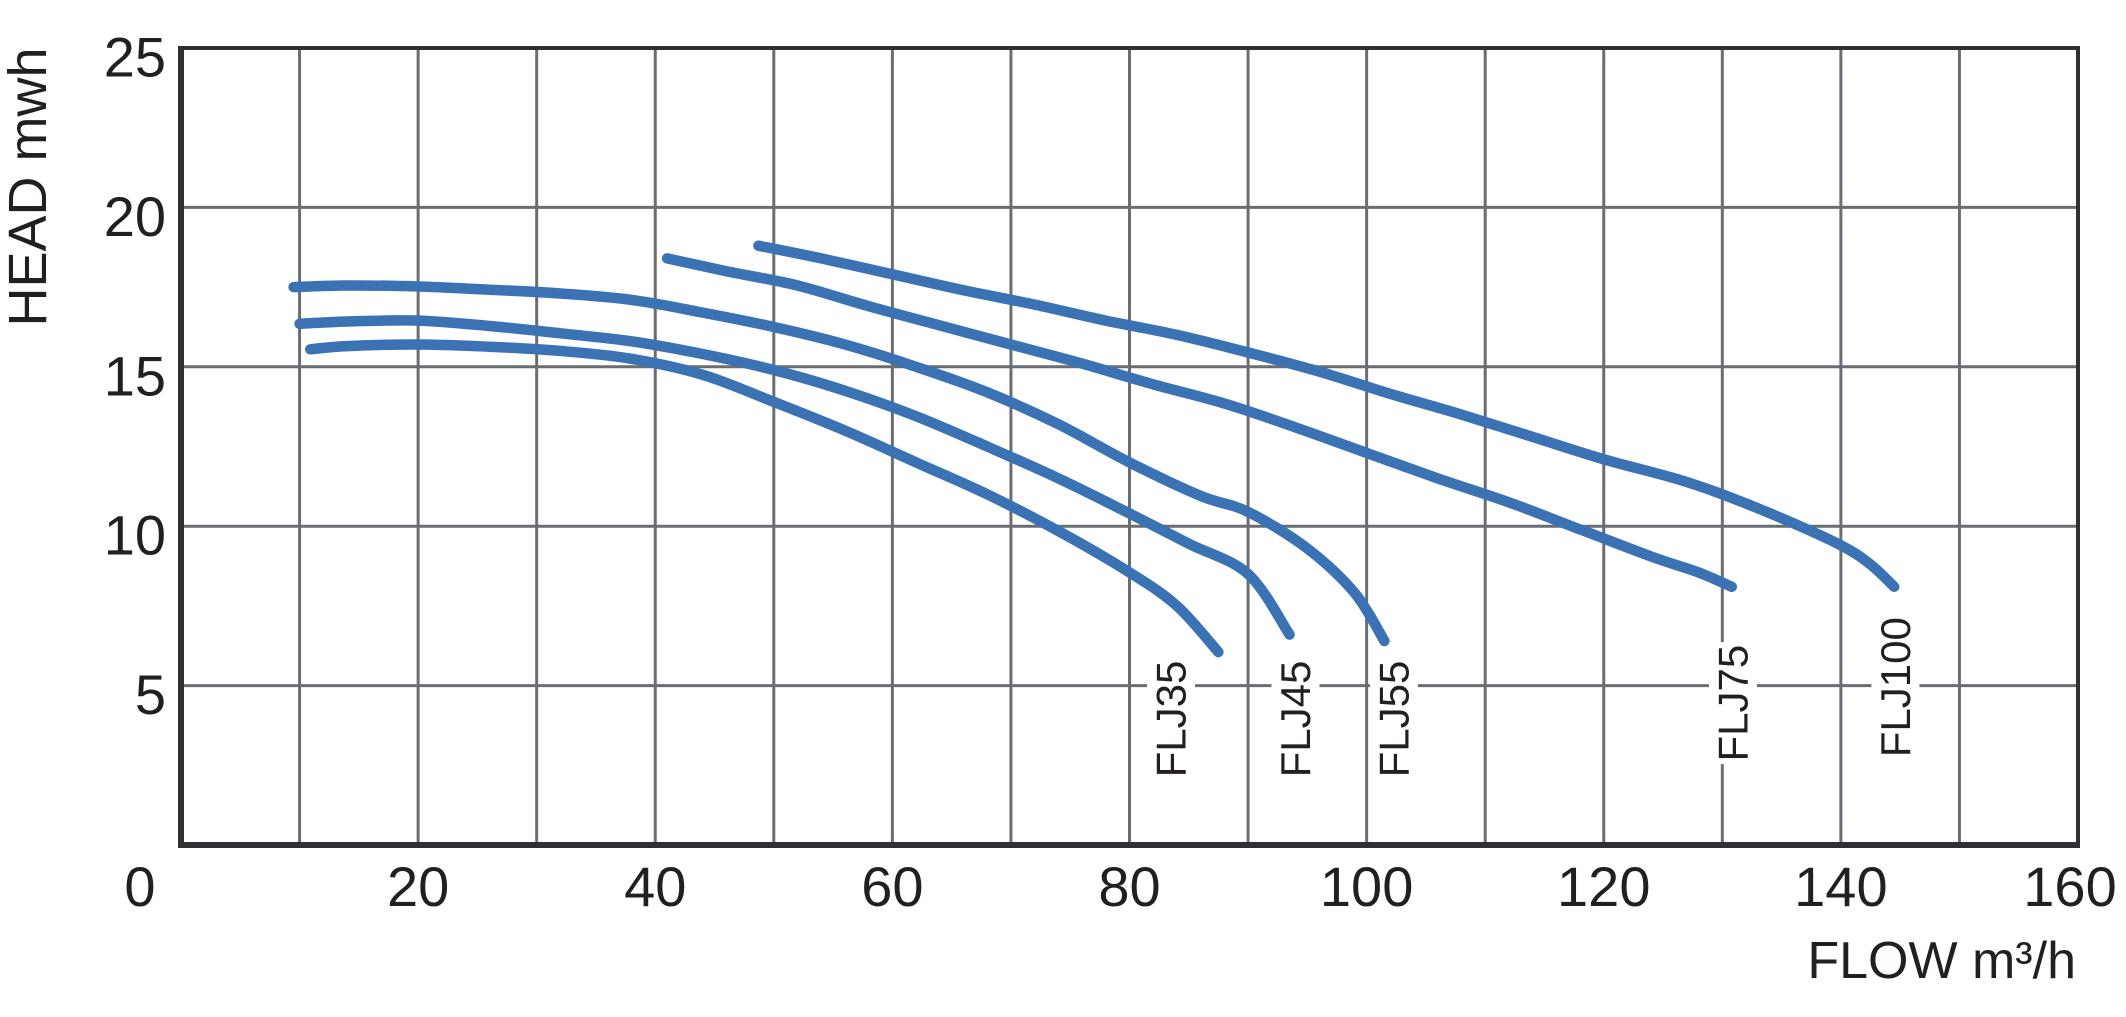  Describe the element at coordinates (892, 886) in the screenshot. I see `x-tick-label-60: 60` at that location.